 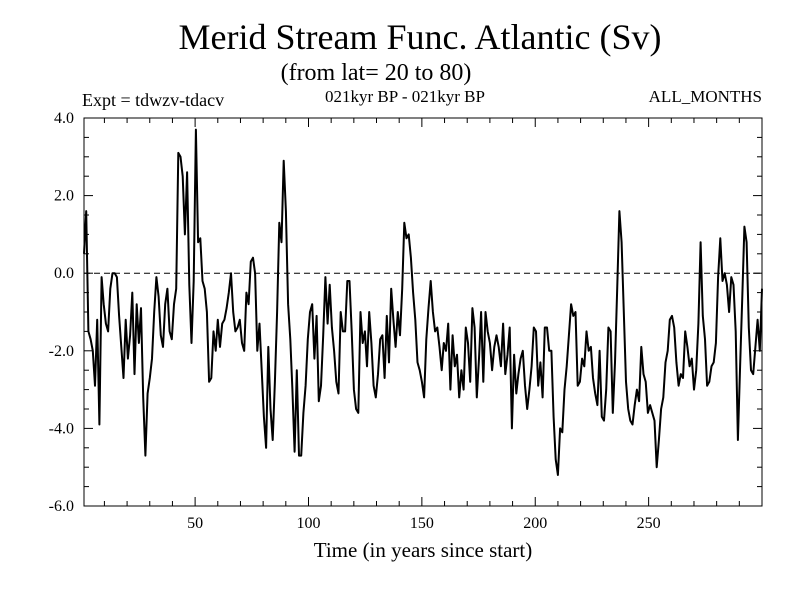 I want to click on chart-subtitle: (from lat= 20 to 80), so click(x=376, y=73).